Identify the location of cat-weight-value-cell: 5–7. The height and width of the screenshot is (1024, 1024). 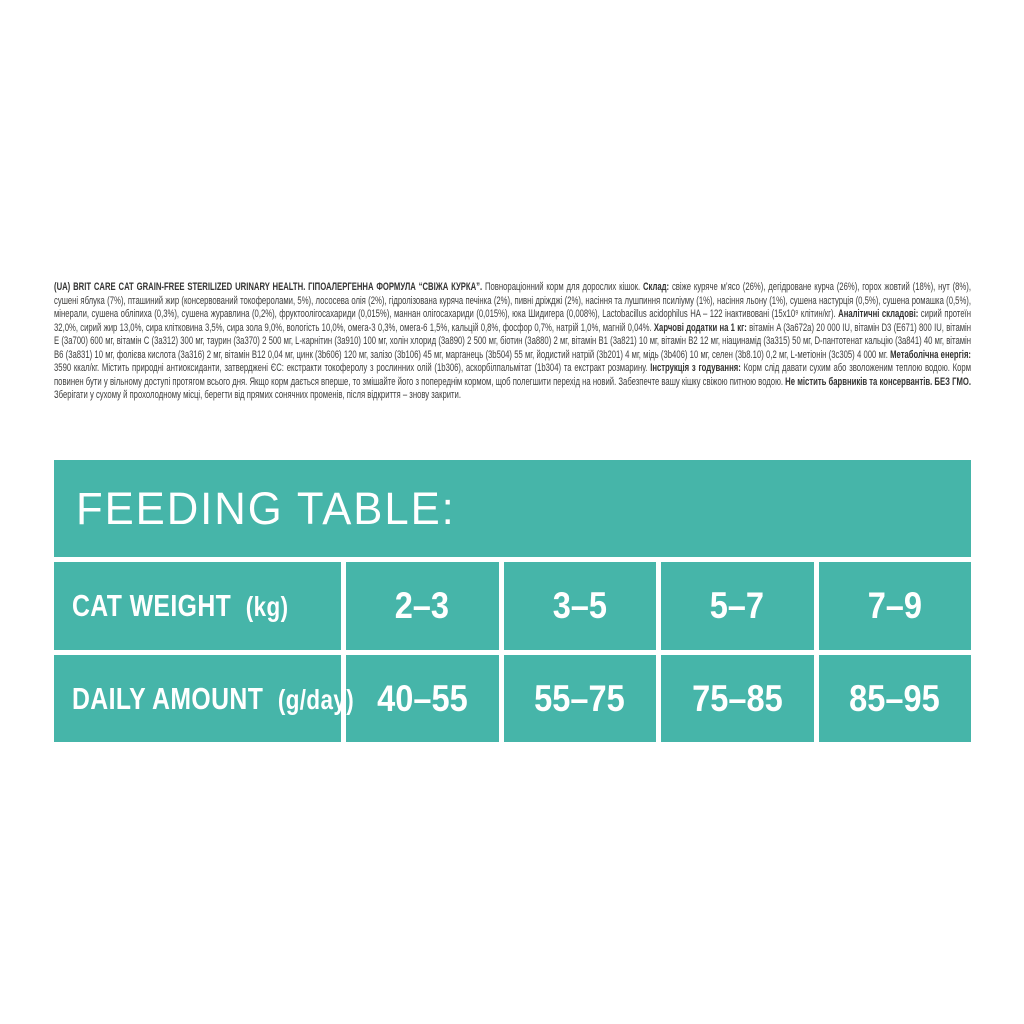
(737, 606).